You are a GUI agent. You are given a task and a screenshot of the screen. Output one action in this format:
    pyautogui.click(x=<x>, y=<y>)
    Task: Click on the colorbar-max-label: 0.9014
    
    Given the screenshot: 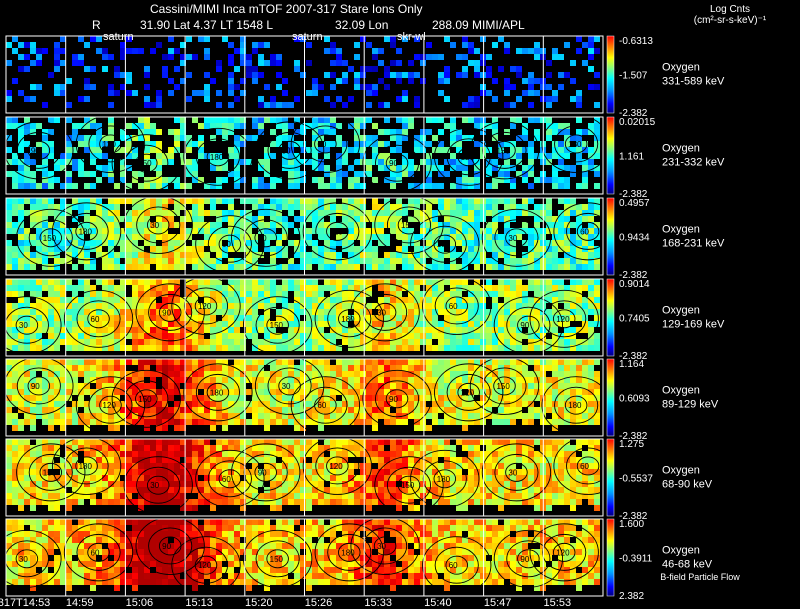 What is the action you would take?
    pyautogui.click(x=634, y=284)
    